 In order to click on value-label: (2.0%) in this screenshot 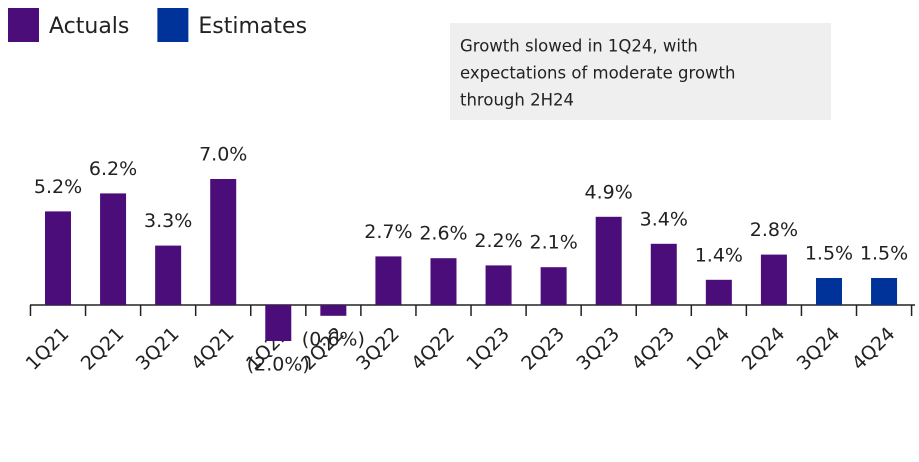, I will do `click(278, 365)`.